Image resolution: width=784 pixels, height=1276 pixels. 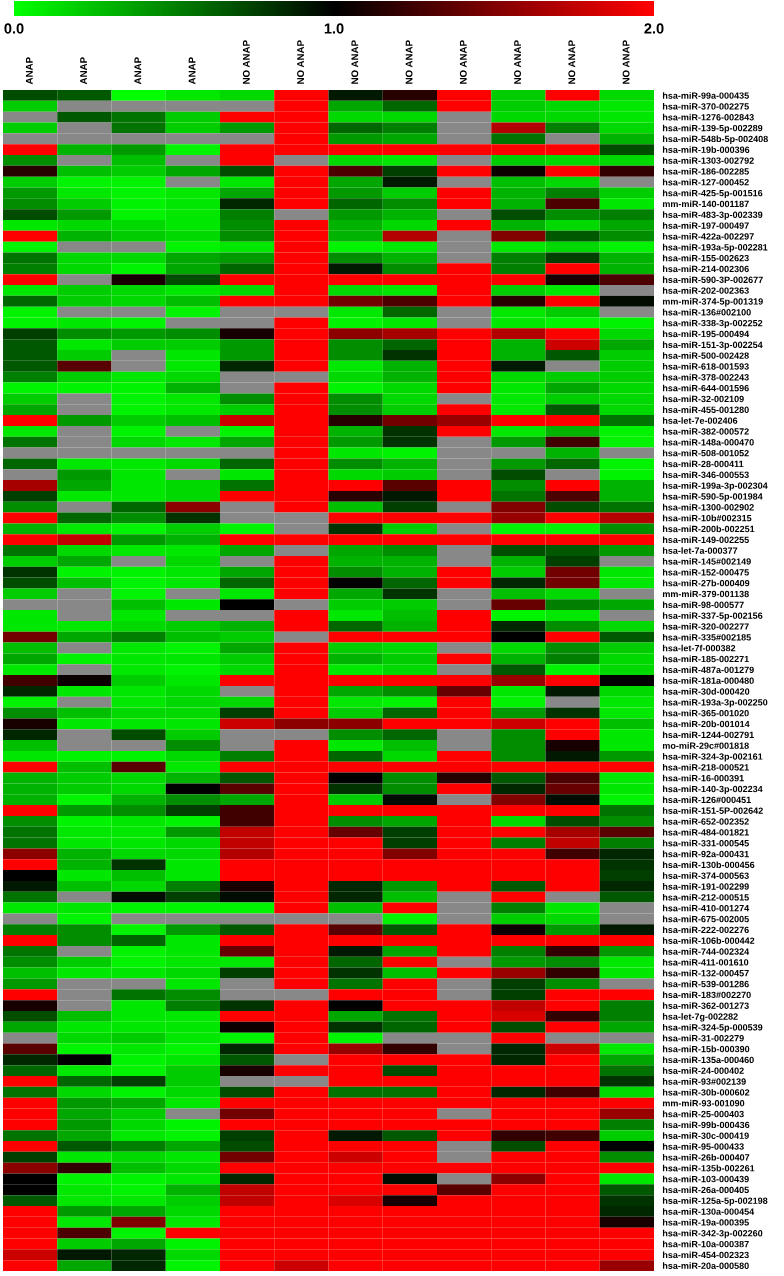 What do you see at coordinates (708, 680) in the screenshot?
I see `y-tick-label: hsa-miR-181a-000480` at bounding box center [708, 680].